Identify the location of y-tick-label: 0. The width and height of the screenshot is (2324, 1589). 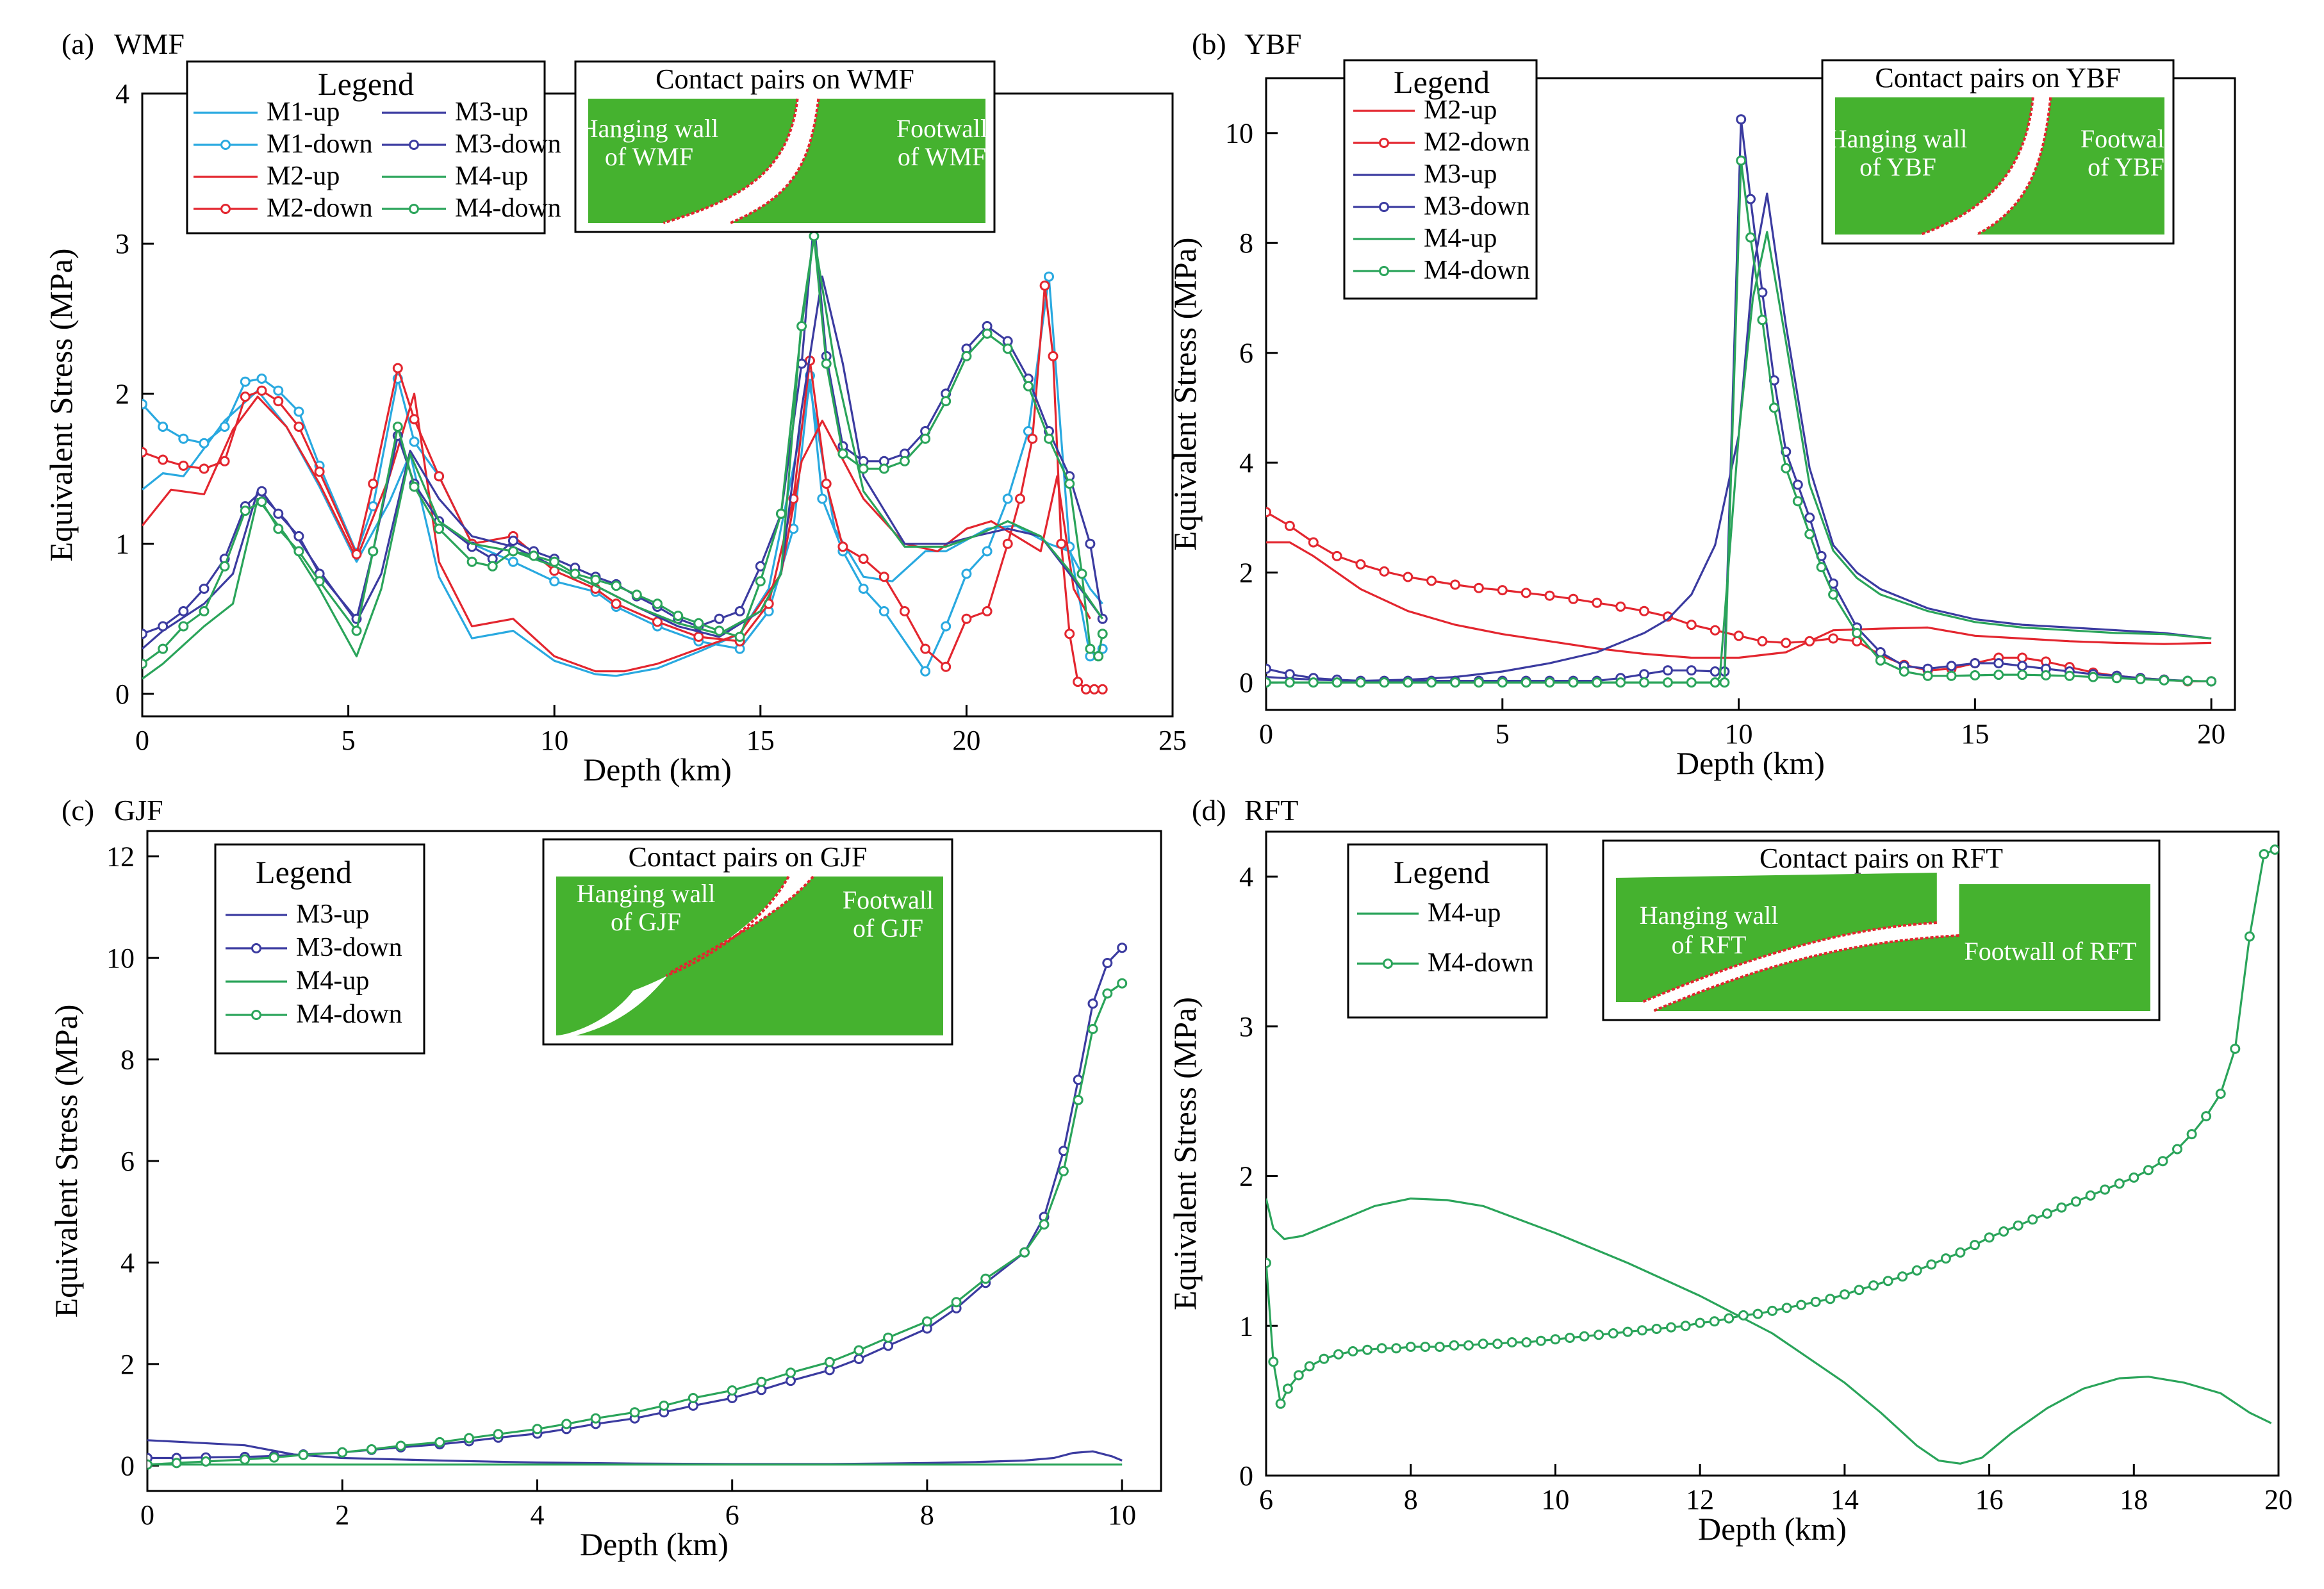
(1246, 1476).